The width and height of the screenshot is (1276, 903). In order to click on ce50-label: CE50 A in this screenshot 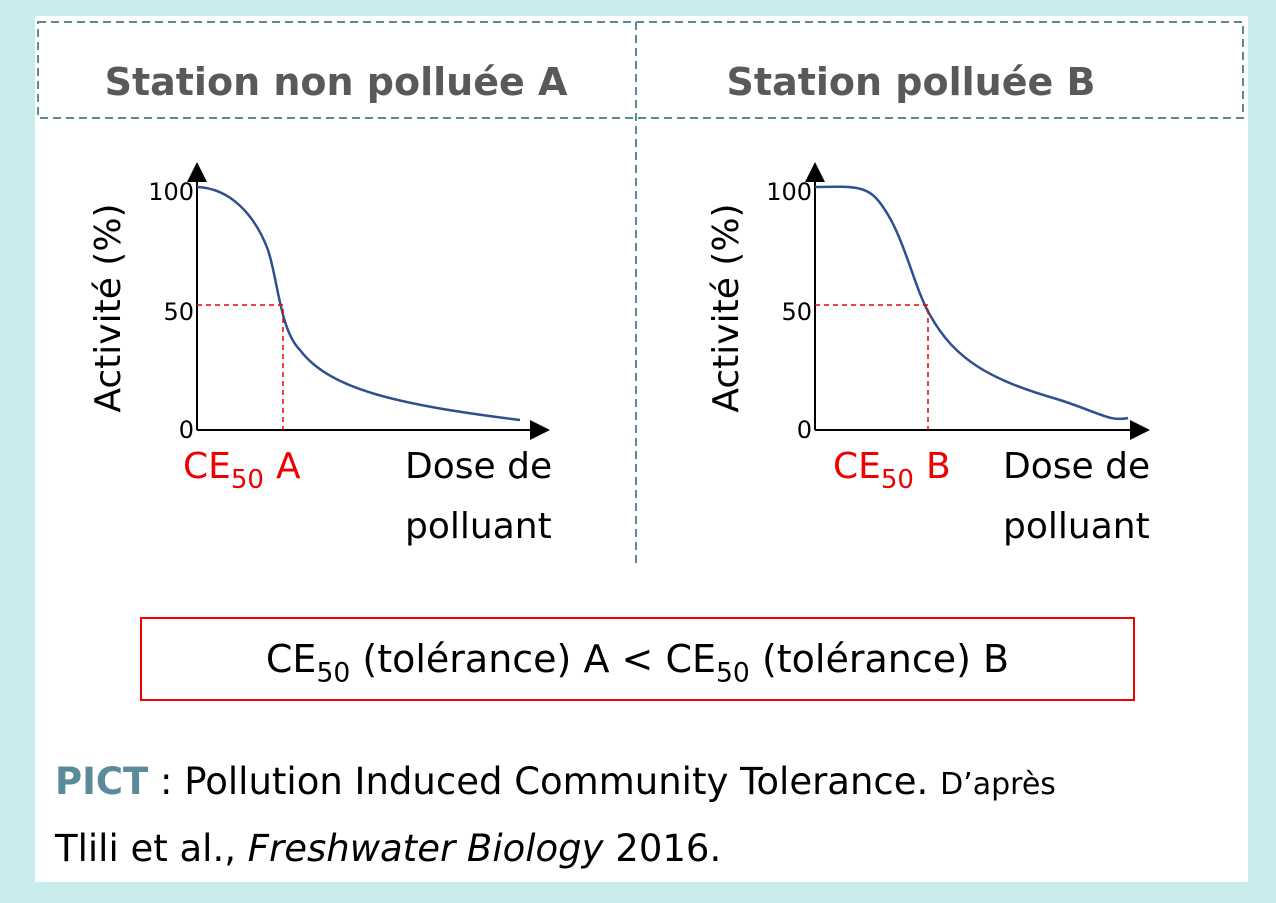, I will do `click(242, 470)`.